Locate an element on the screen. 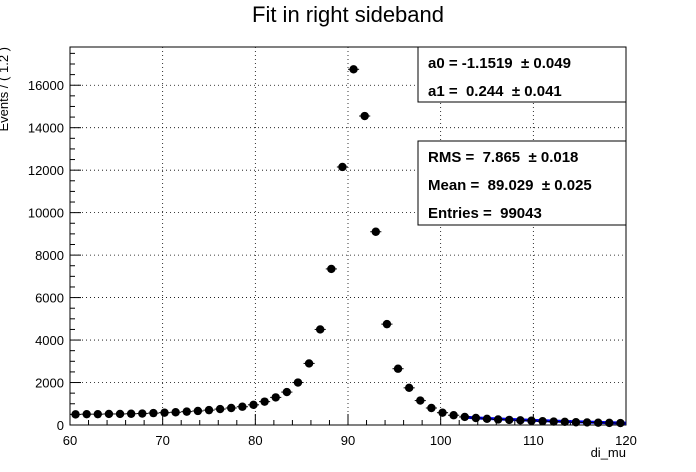 The image size is (696, 472). x-axis: 60 70 80 90 100 110 120 is located at coordinates (350, 431).